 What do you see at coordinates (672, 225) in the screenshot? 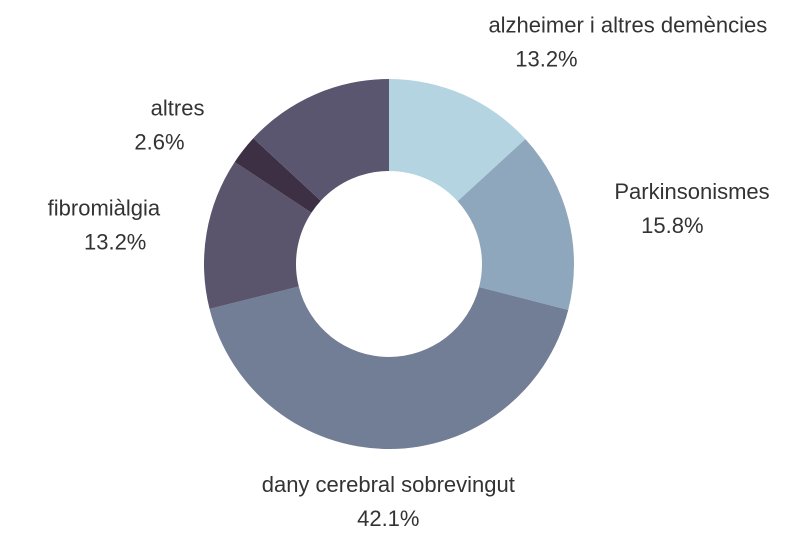
I see `slice-value-label: 15.8%` at bounding box center [672, 225].